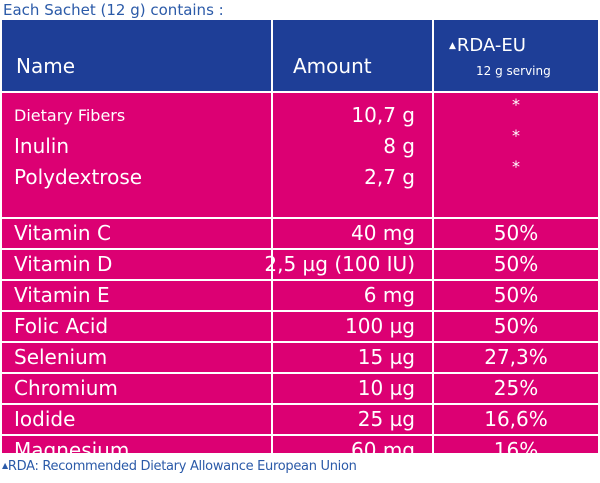 The height and width of the screenshot is (483, 600). Describe the element at coordinates (46, 66) in the screenshot. I see `header-name: Name` at that location.